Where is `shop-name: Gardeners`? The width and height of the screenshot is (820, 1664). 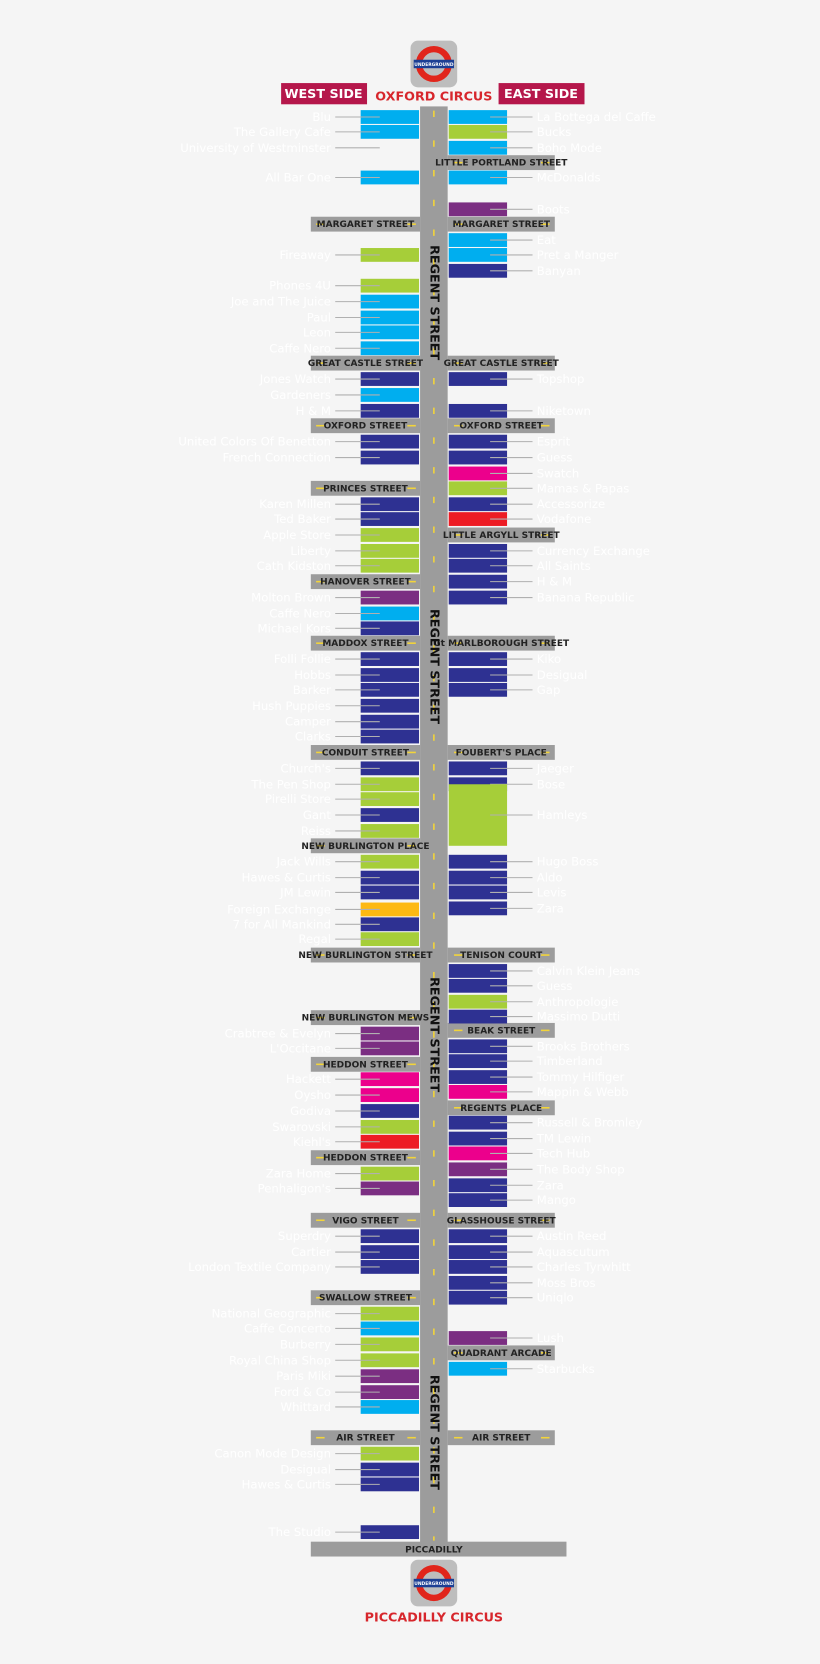 shop-name: Gardeners is located at coordinates (300, 395).